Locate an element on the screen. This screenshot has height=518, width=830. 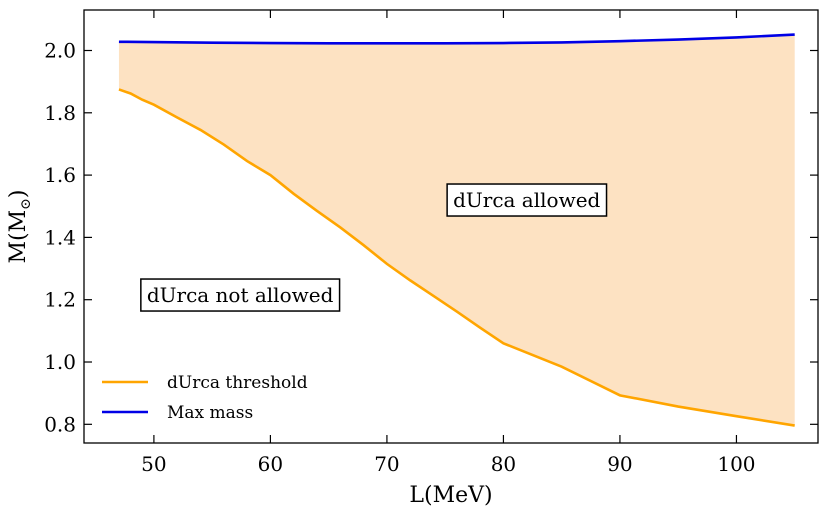
legend: dUrca threshold Max mass is located at coordinates (205, 398).